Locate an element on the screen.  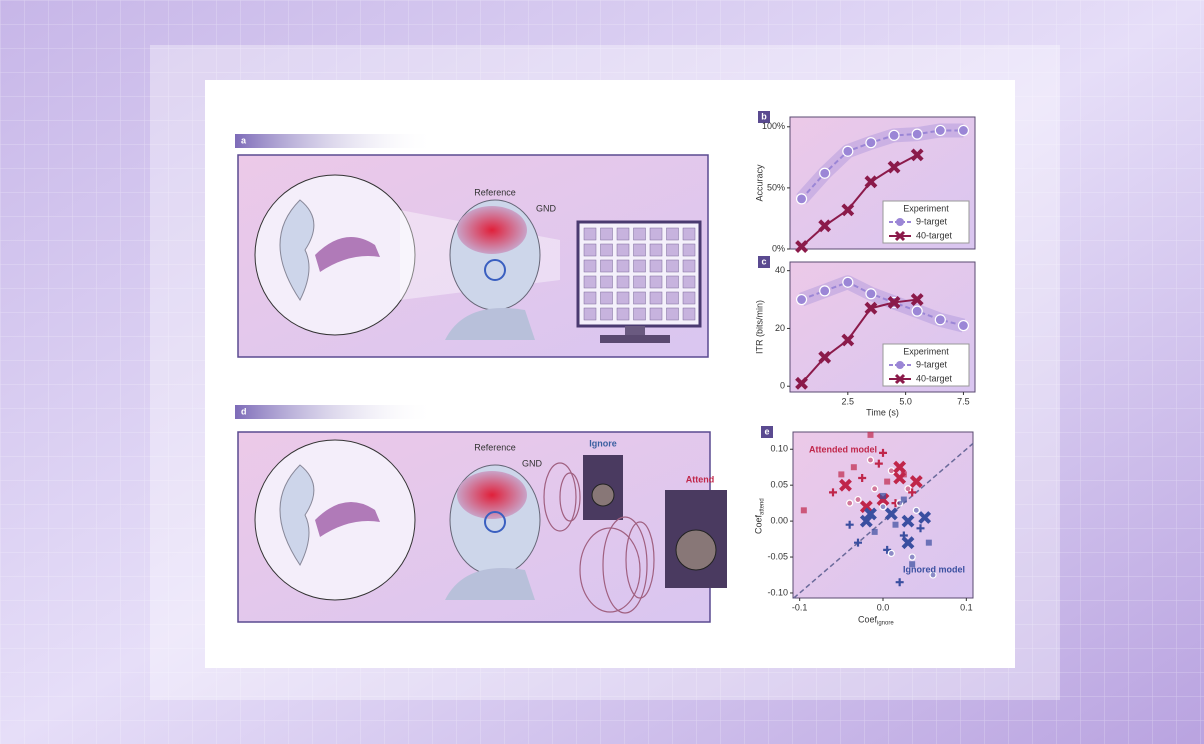
y-tick-label: -0.10 is located at coordinates (777, 592).